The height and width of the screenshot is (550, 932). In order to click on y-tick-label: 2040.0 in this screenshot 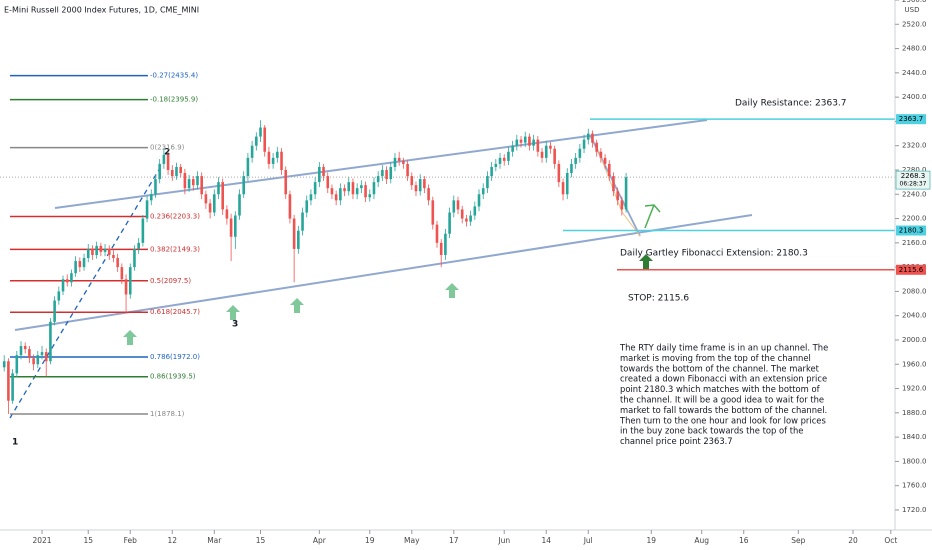, I will do `click(914, 316)`.